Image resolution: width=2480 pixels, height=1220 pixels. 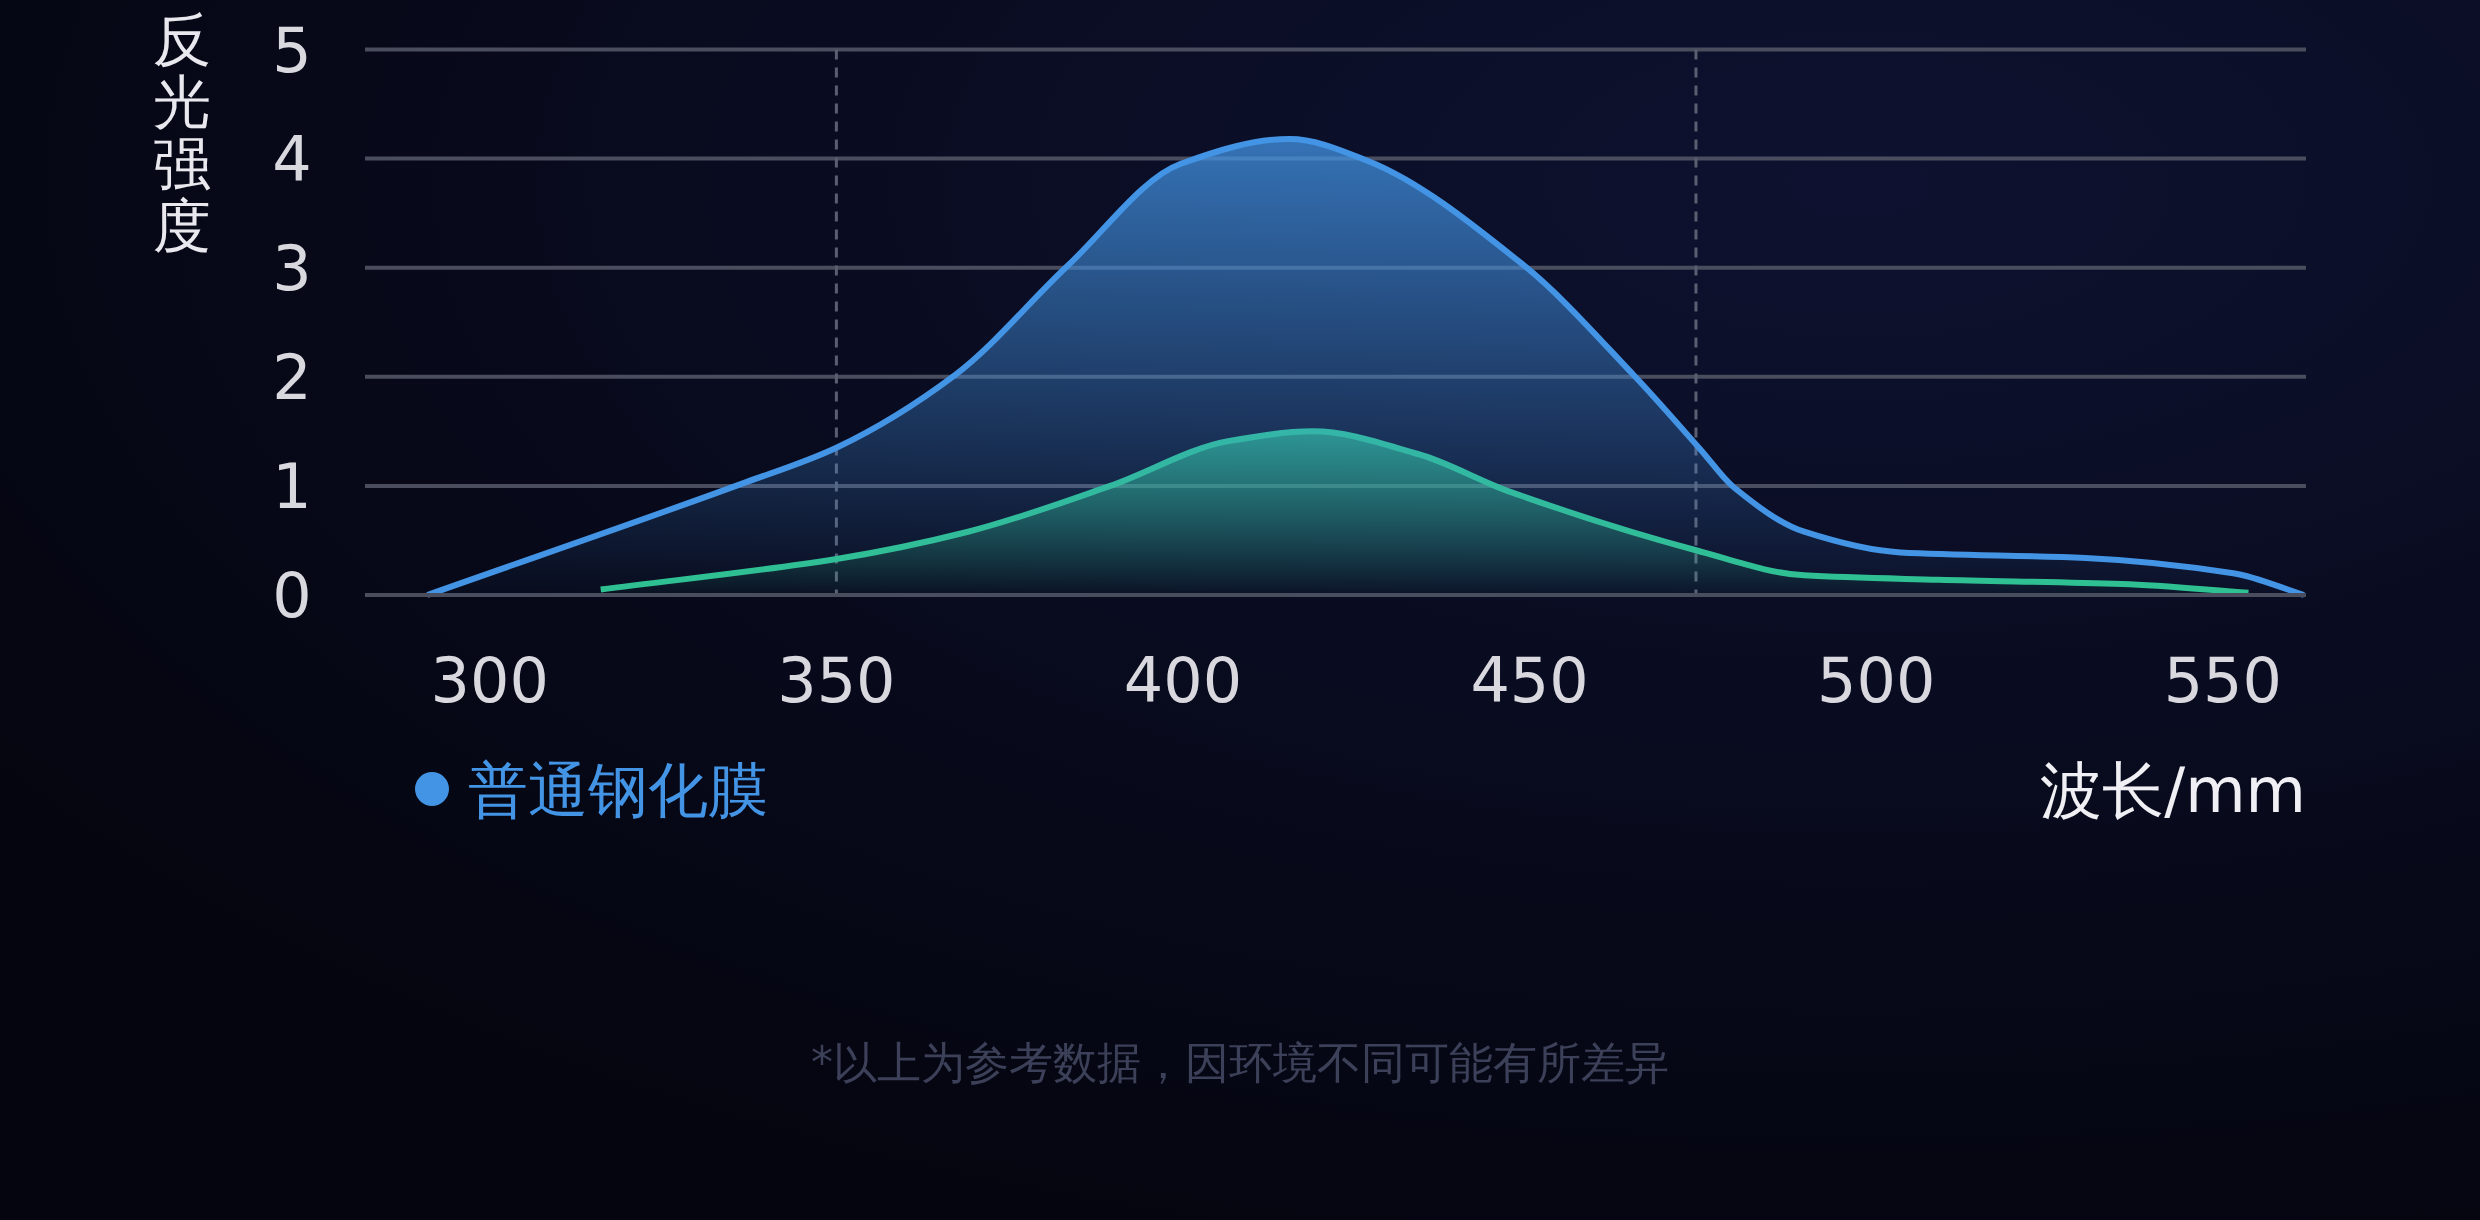 What do you see at coordinates (292, 159) in the screenshot?
I see `y-tick-label: 4` at bounding box center [292, 159].